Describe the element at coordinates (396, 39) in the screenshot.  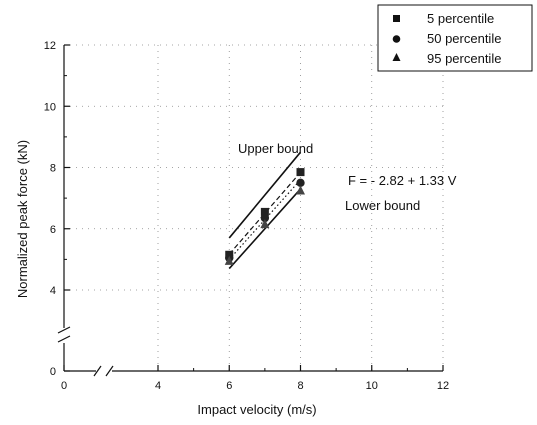
I see `legend-circle-marker` at that location.